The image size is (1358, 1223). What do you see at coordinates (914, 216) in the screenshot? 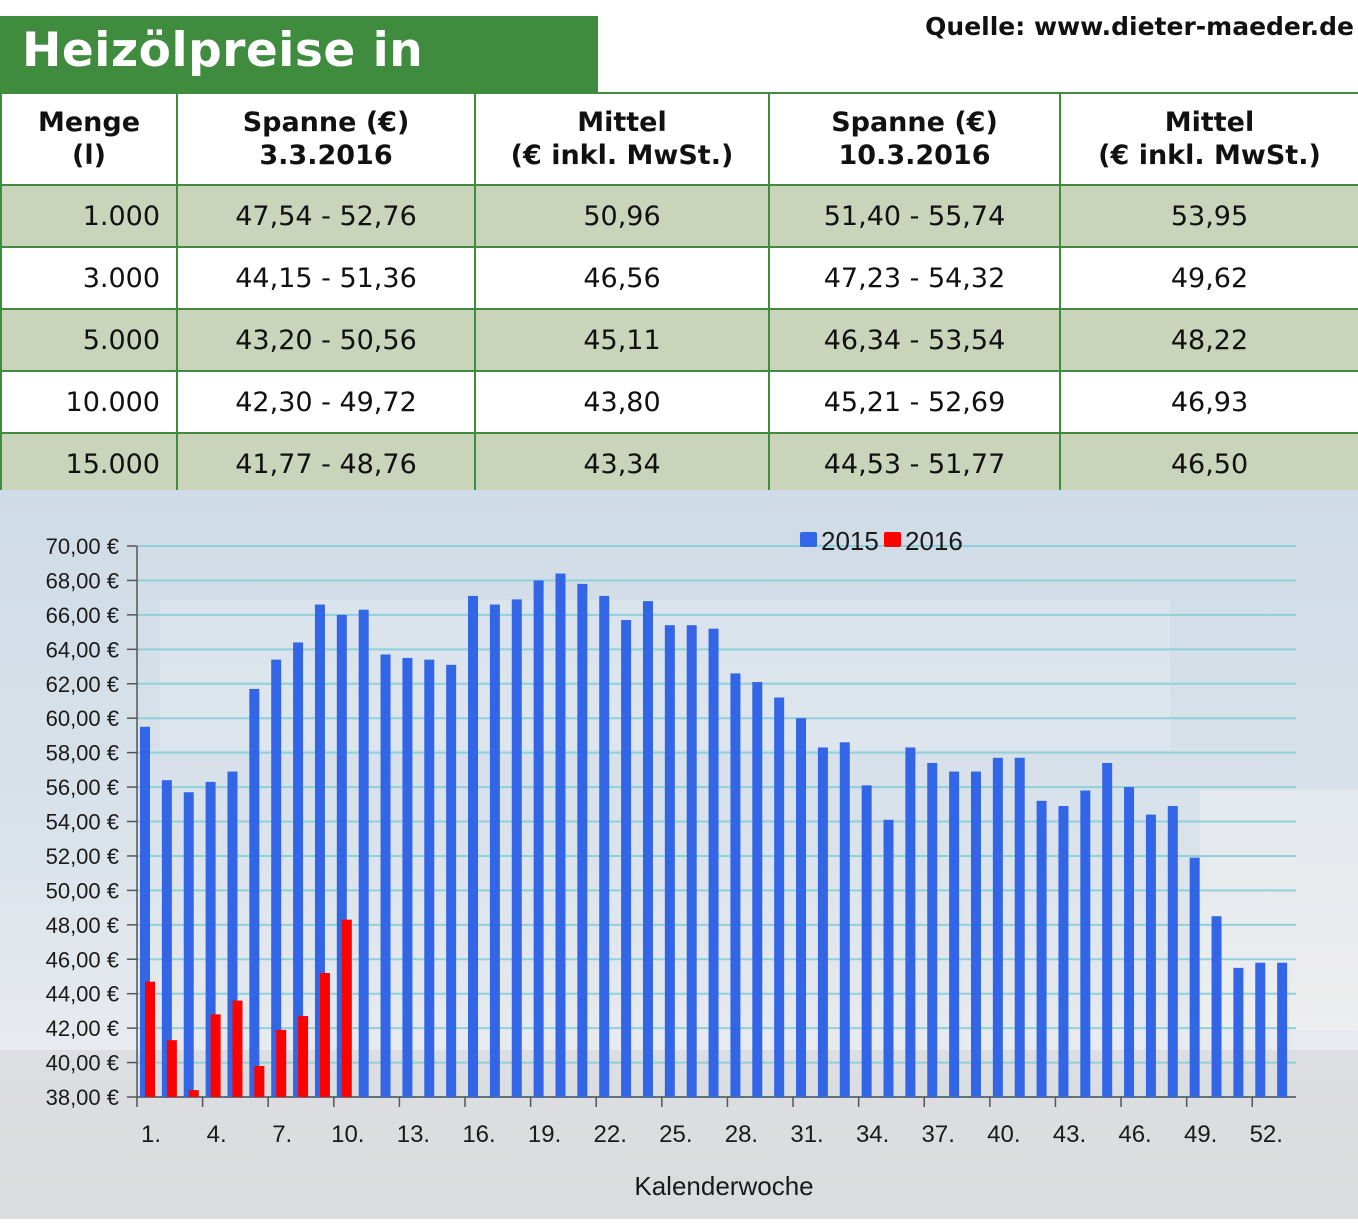
I see `table-cell: 51,40 - 55,74` at bounding box center [914, 216].